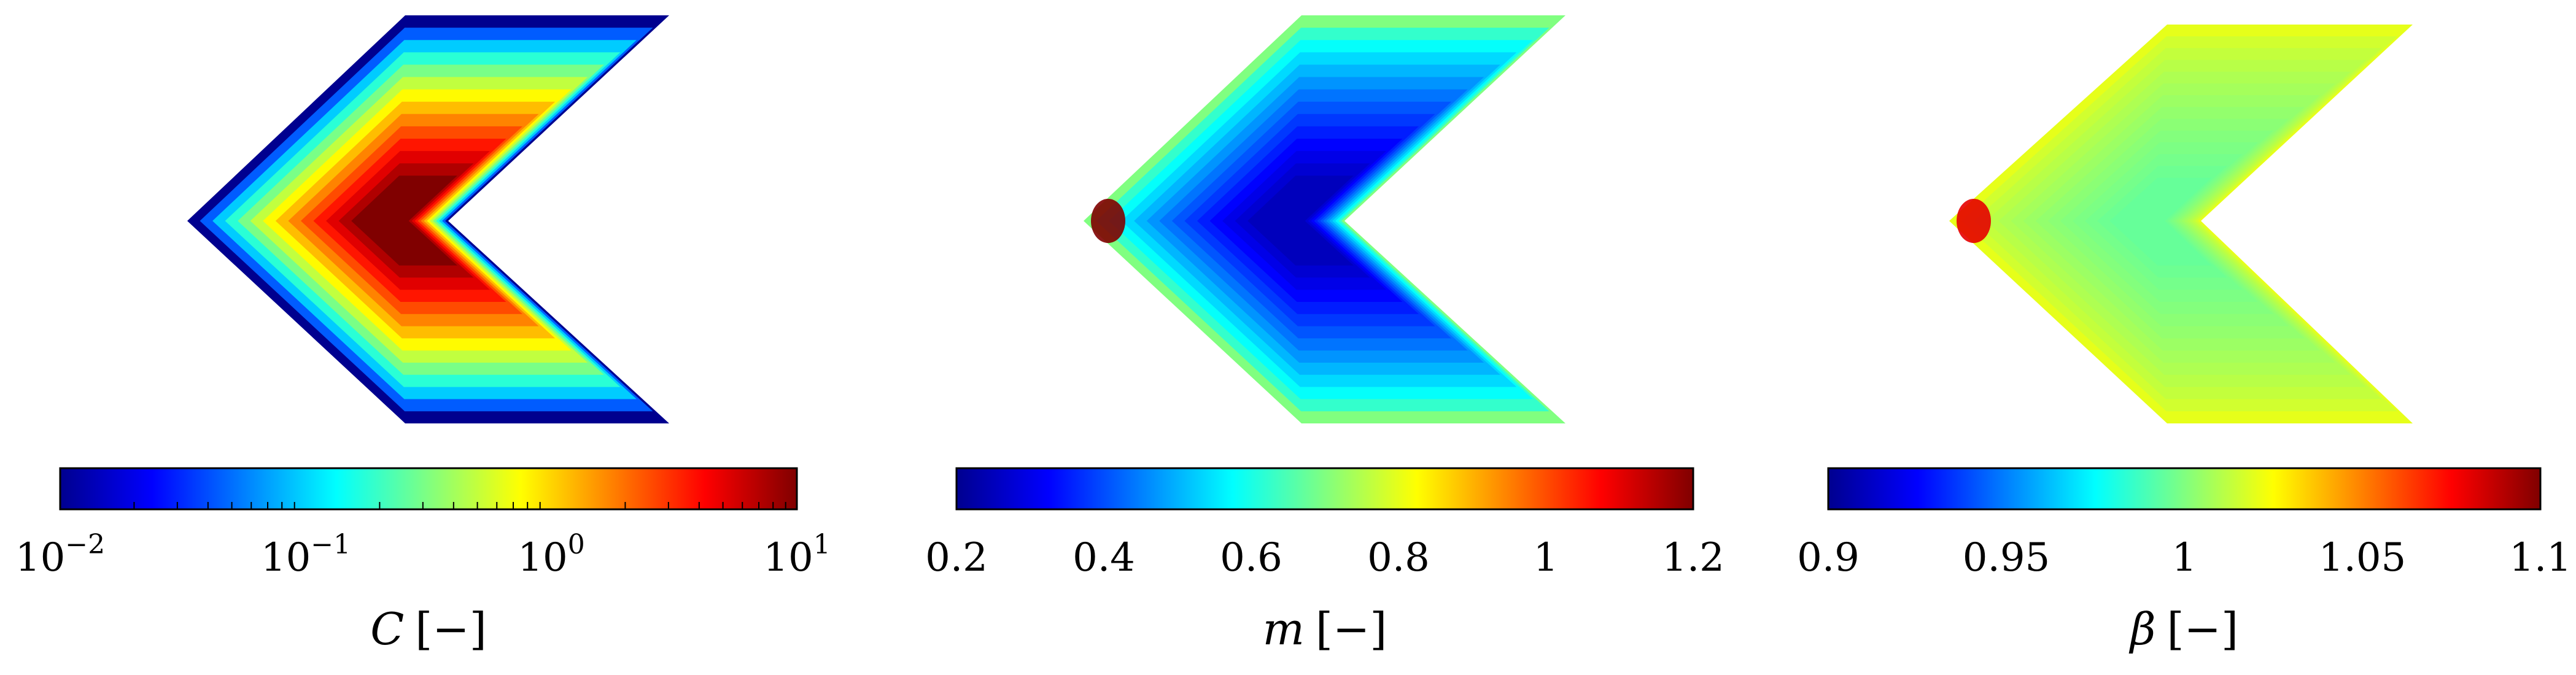 This screenshot has height=675, width=2576. I want to click on colorbar-c, so click(428, 489).